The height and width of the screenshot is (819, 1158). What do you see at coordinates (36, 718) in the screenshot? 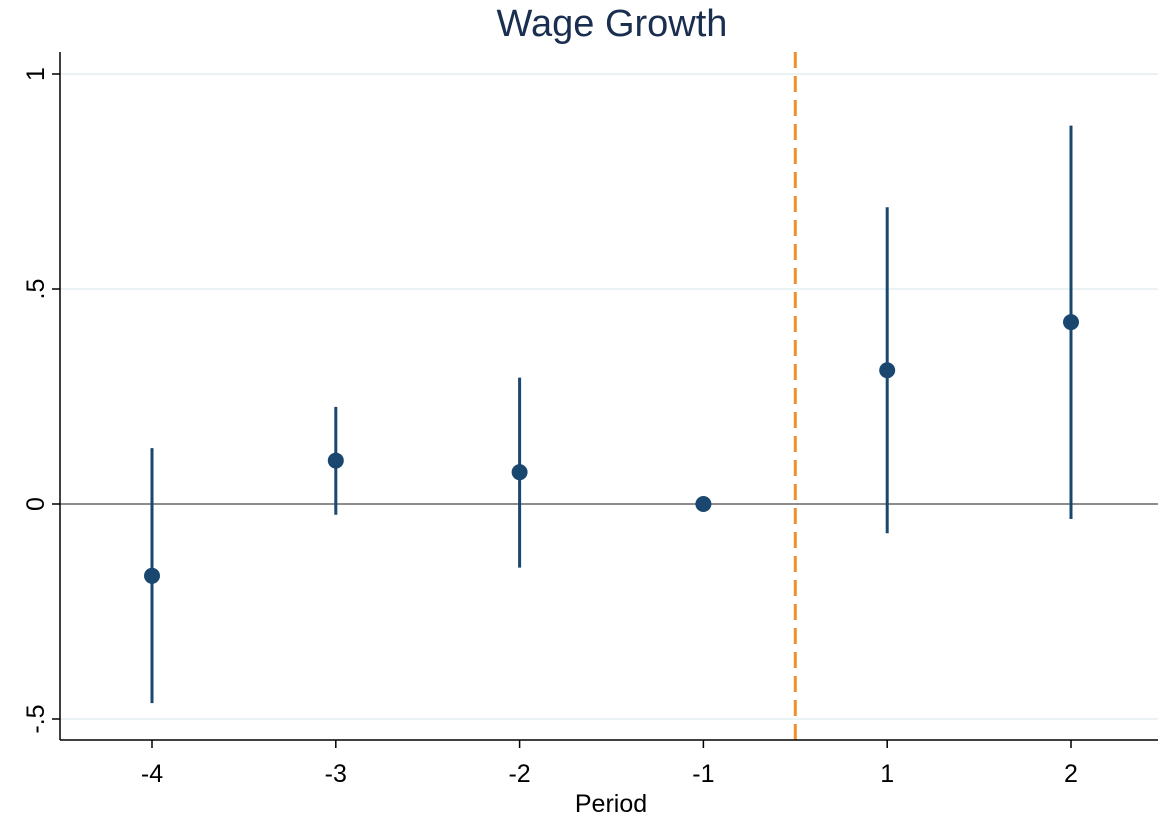
I see `y-tick-label: -.5` at bounding box center [36, 718].